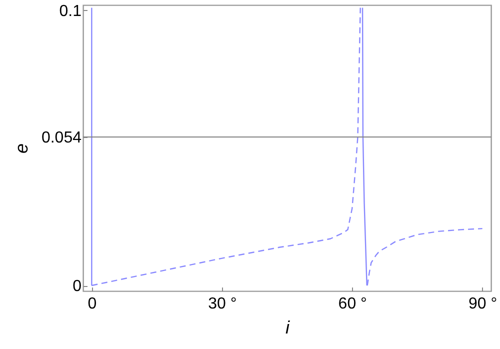 The height and width of the screenshot is (349, 500). I want to click on y-axis-title: e, so click(21, 148).